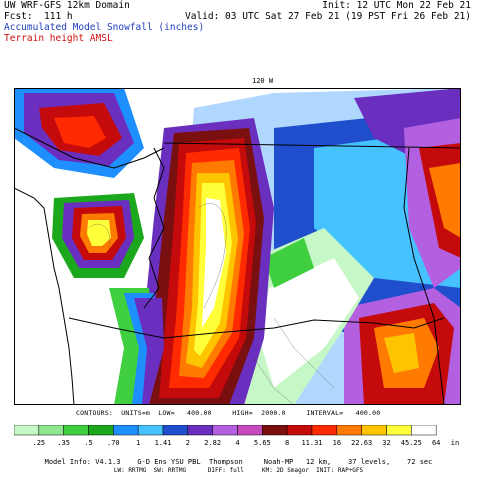  What do you see at coordinates (263, 81) in the screenshot?
I see `longitude-label: 120 W` at bounding box center [263, 81].